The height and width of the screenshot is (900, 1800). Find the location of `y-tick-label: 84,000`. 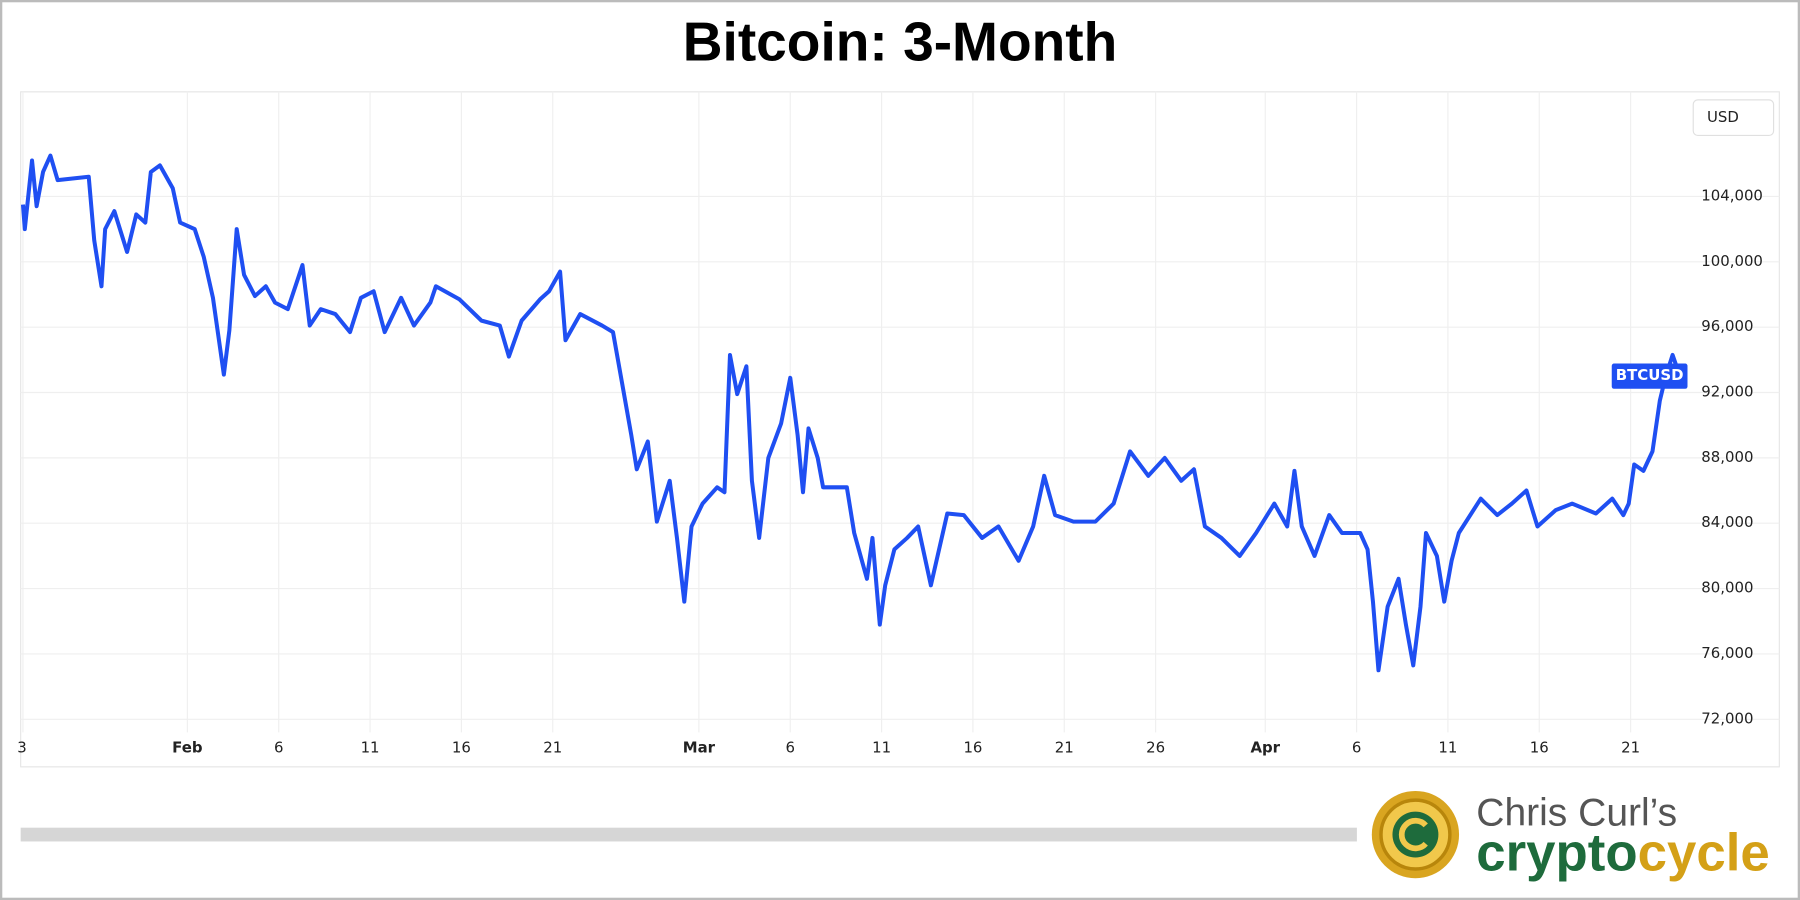

y-tick-label: 84,000 is located at coordinates (1727, 522).